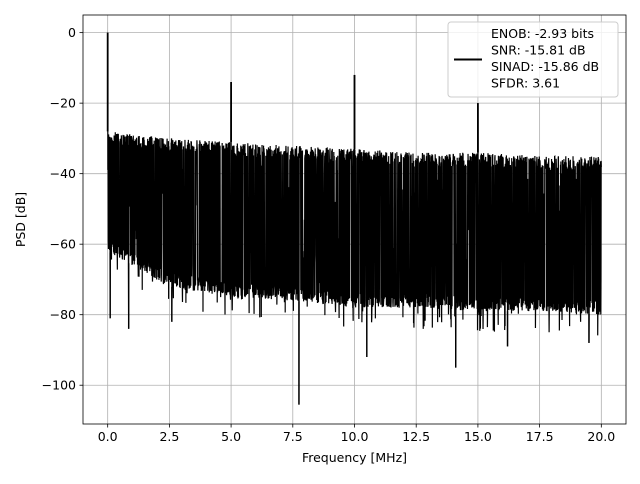  Describe the element at coordinates (354, 457) in the screenshot. I see `x-axis-label: Frequency [MHz]` at that location.